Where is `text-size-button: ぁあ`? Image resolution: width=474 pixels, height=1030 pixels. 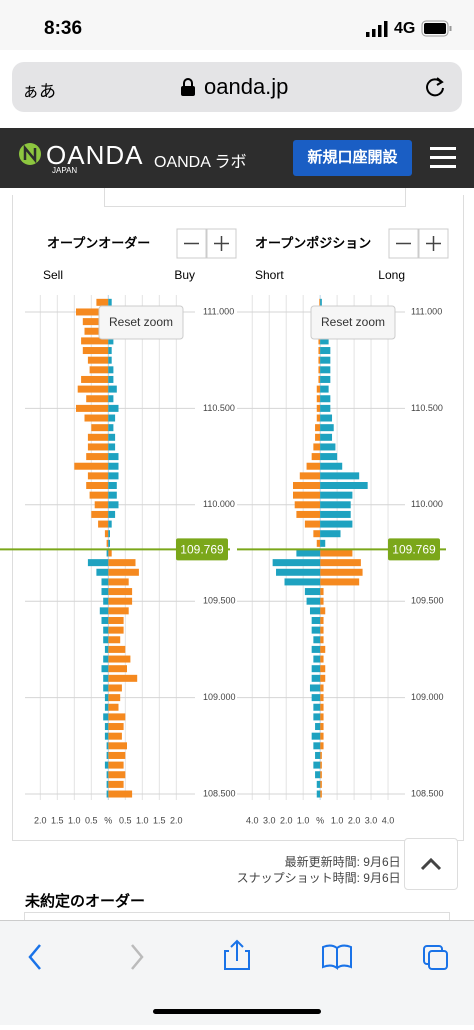
text-size-button: ぁあ is located at coordinates (39, 91).